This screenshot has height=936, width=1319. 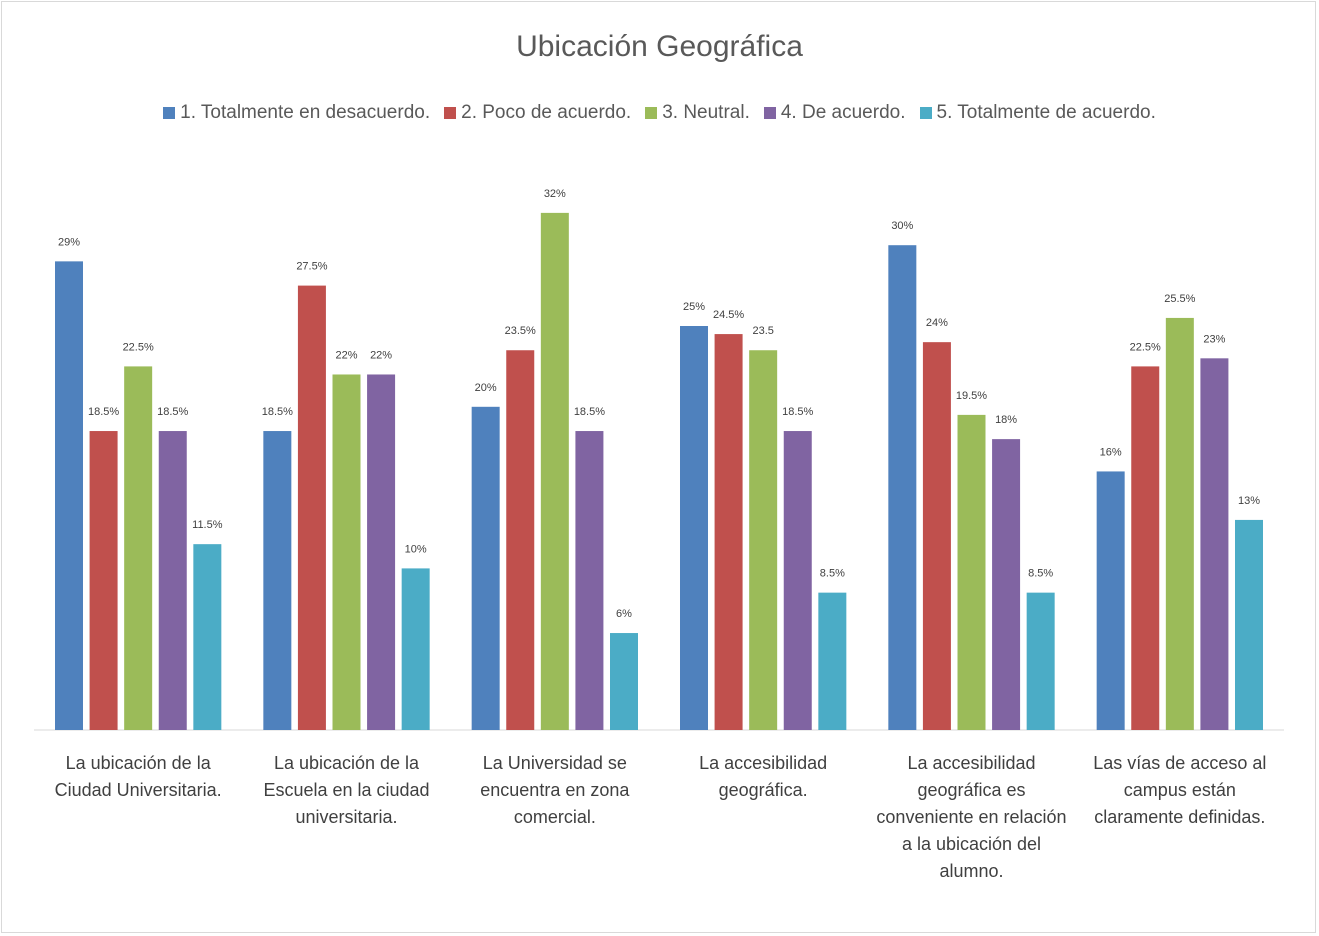 I want to click on data-label: 6%, so click(x=624, y=614).